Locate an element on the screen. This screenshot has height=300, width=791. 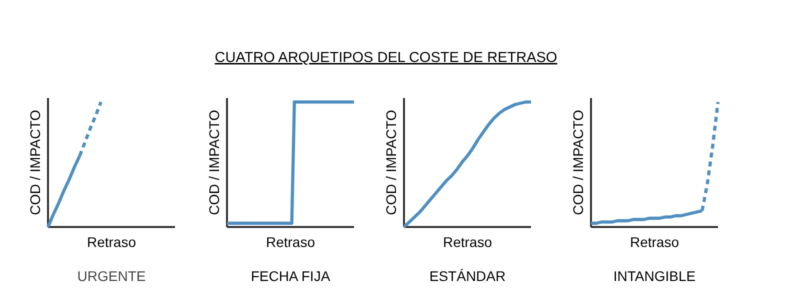
text: CUATRO ARQUETIPOS DEL COSTE DE RETRASO is located at coordinates (386, 58).